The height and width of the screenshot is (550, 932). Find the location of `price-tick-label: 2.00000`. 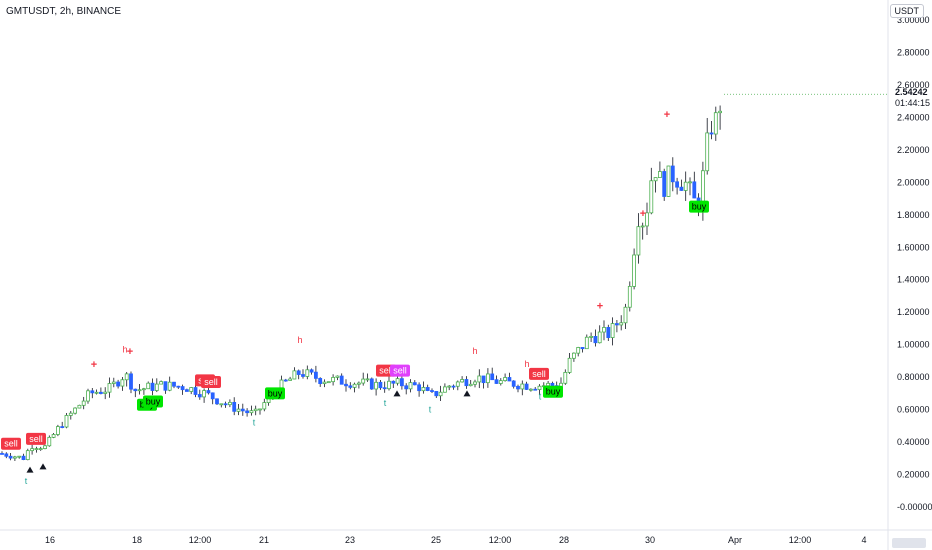

price-tick-label: 2.00000 is located at coordinates (913, 182).